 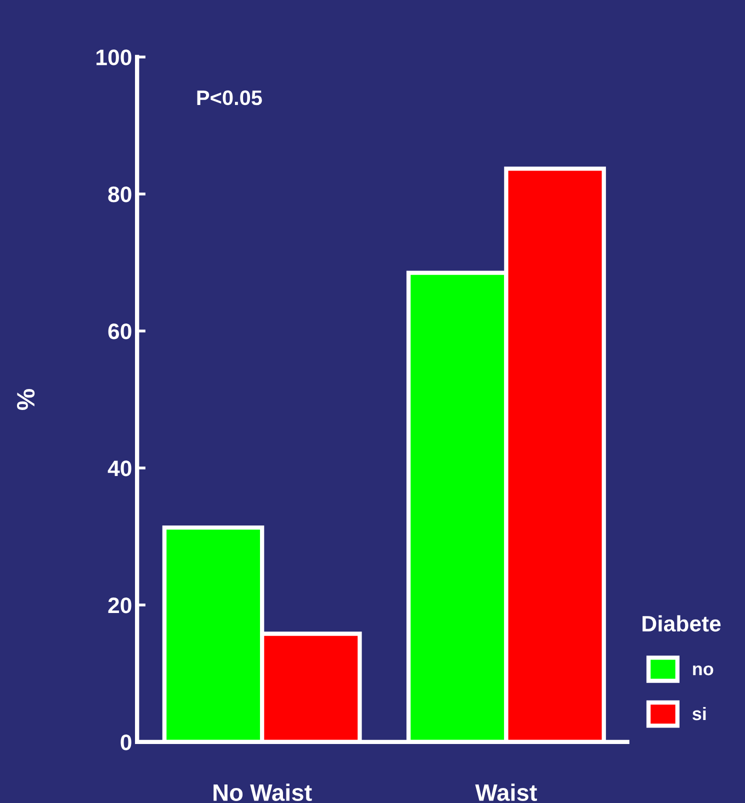 What do you see at coordinates (681, 623) in the screenshot?
I see `legend-title: Diabete` at bounding box center [681, 623].